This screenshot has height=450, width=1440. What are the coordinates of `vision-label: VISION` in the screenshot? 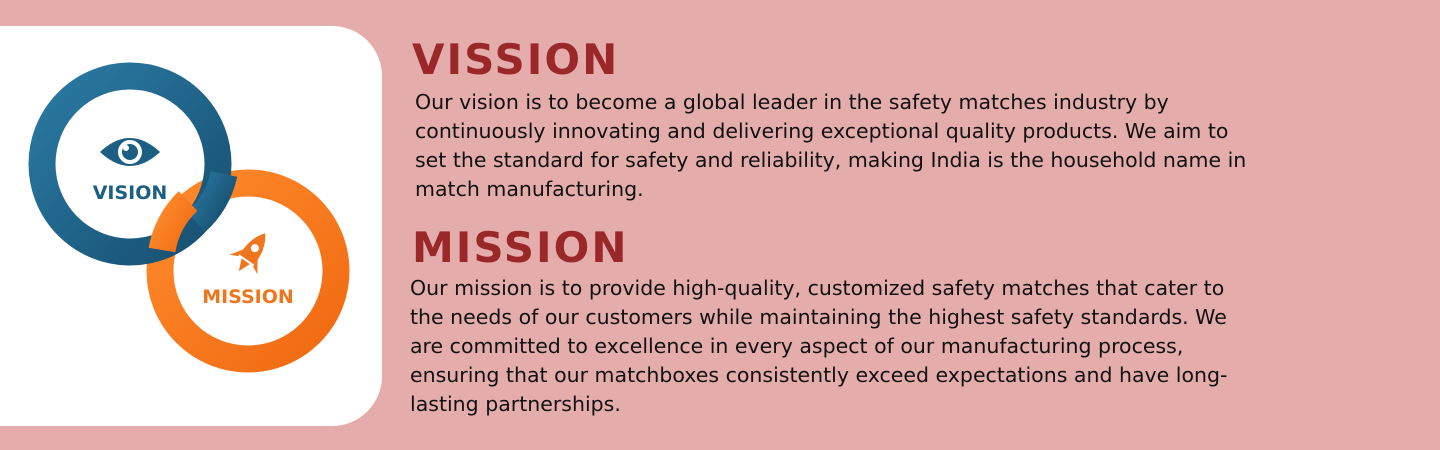 It's located at (130, 193).